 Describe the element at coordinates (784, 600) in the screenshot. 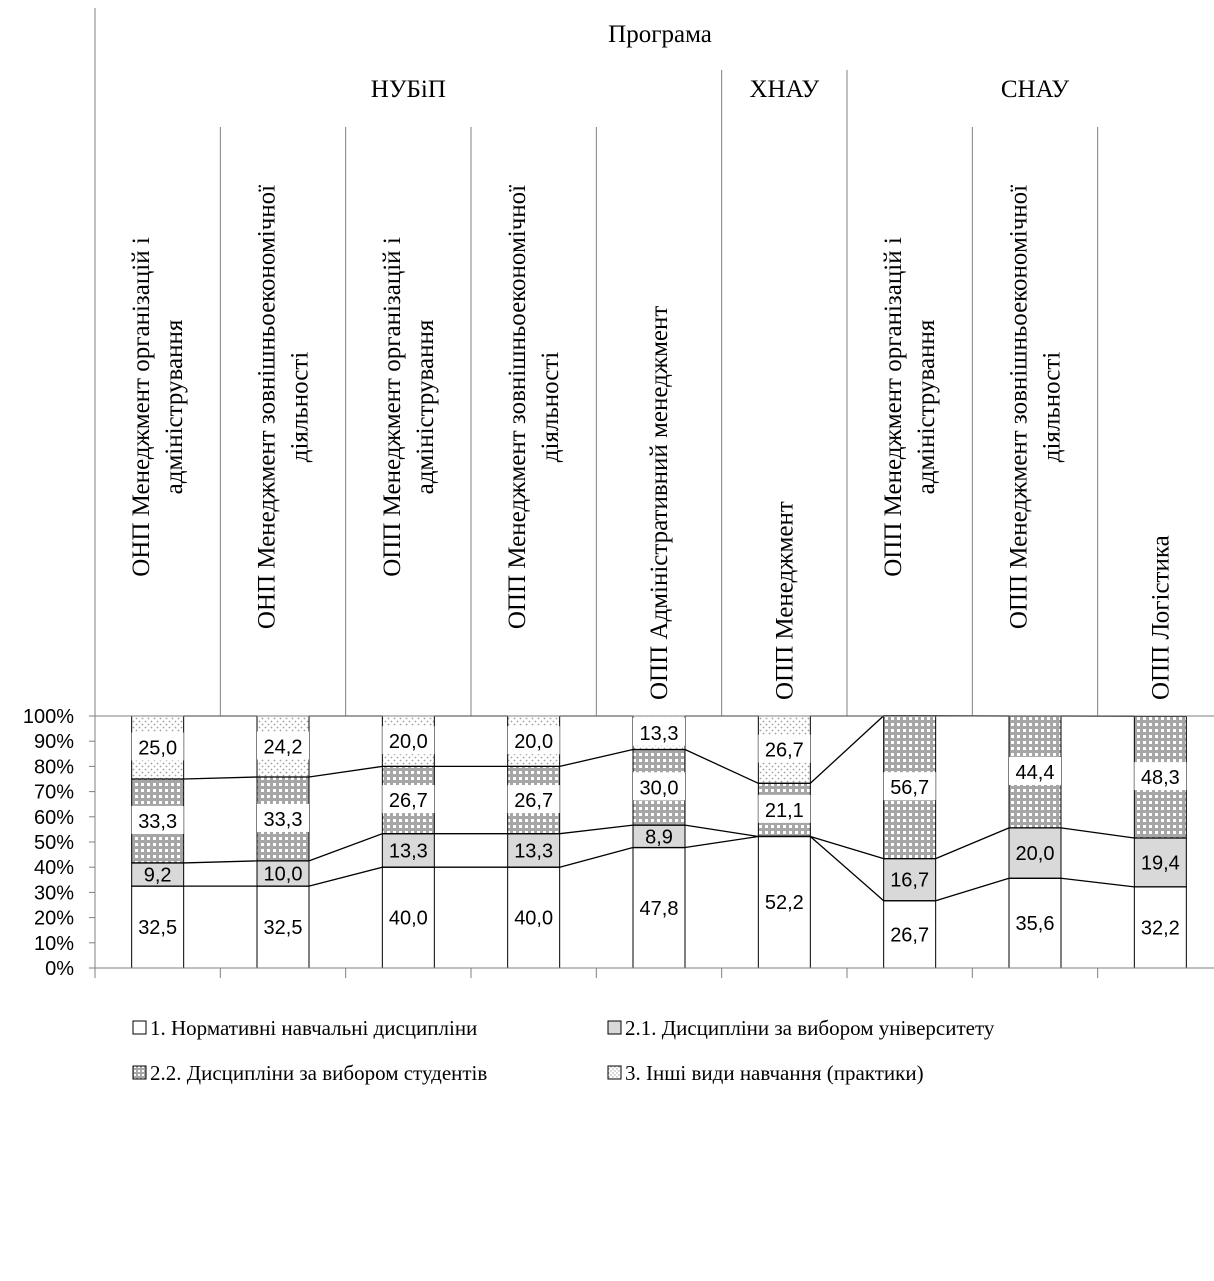

I see `category-label: ОПП Менеджмент` at that location.